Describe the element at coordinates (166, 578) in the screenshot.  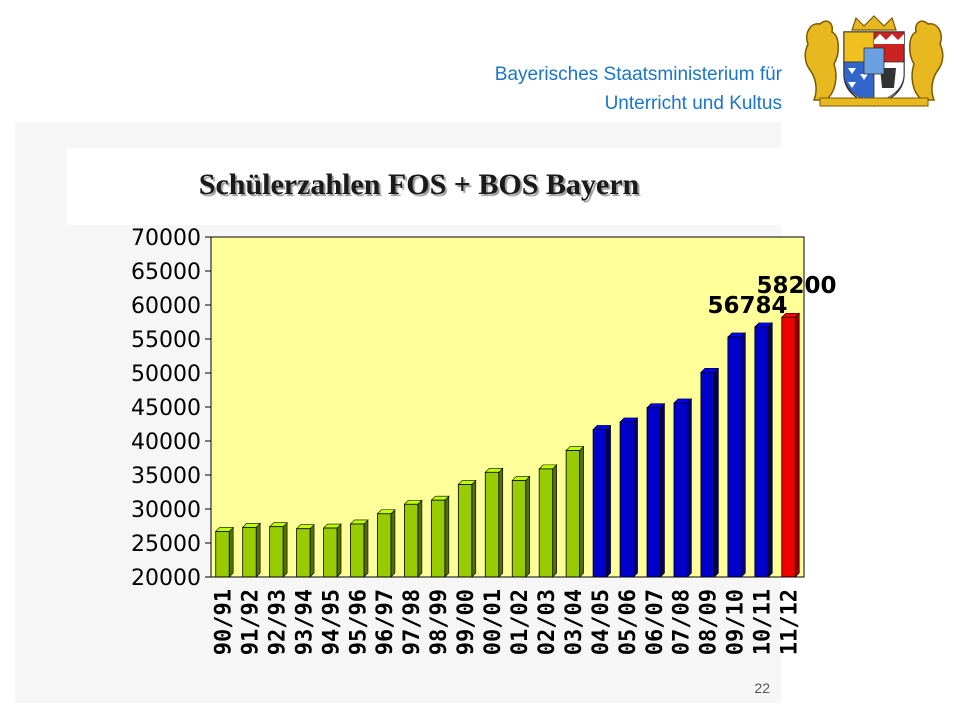
I see `y-tick-label: 20000` at that location.